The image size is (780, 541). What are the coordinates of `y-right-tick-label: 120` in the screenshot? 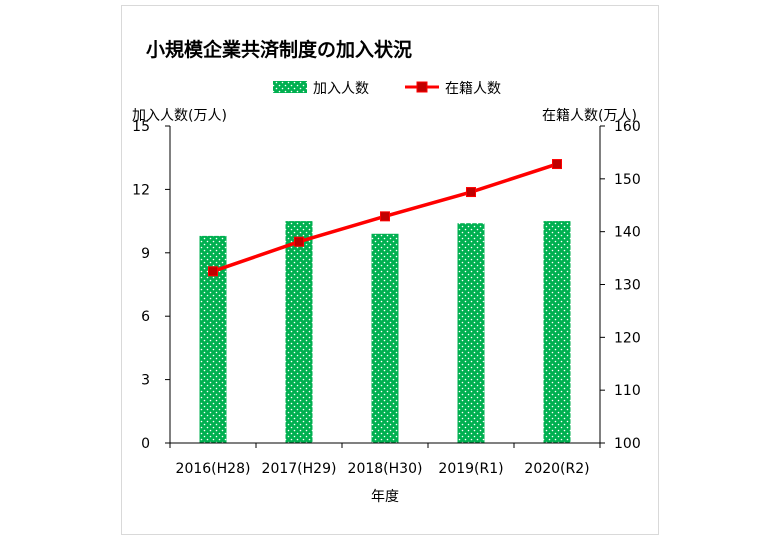 It's located at (627, 338).